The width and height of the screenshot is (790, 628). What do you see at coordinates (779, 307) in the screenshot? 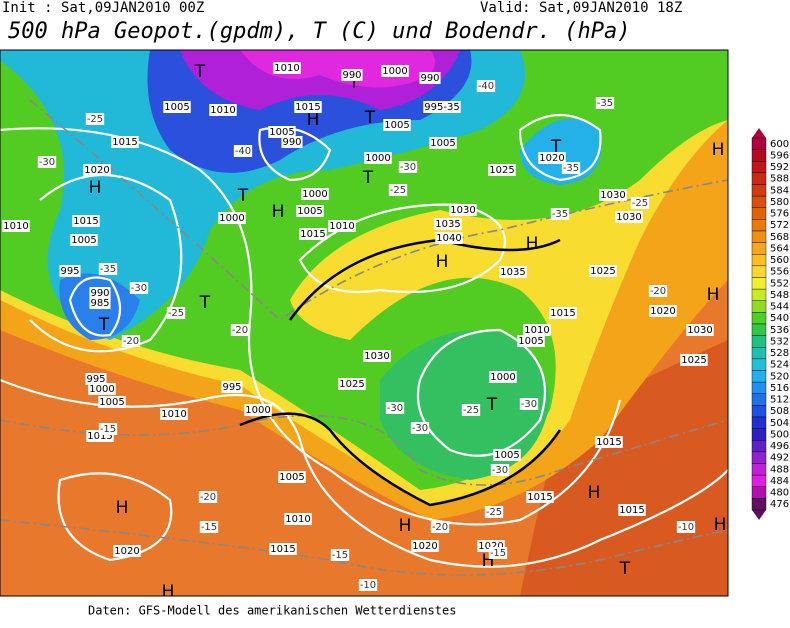
I see `colorbar-label: 544` at bounding box center [779, 307].